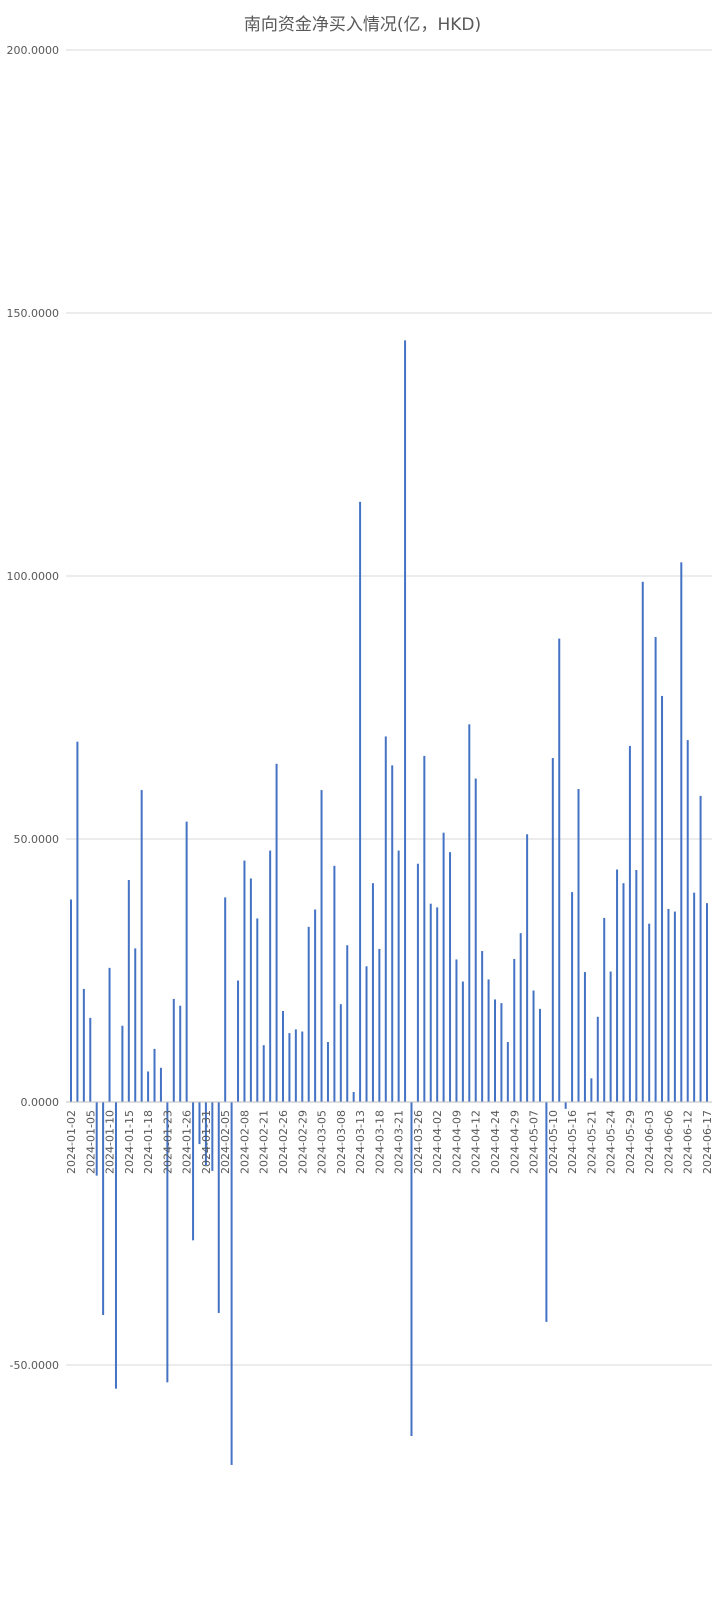 This screenshot has width=725, height=1615. Describe the element at coordinates (688, 1142) in the screenshot. I see `x-tick-label: 2024-06-12` at that location.